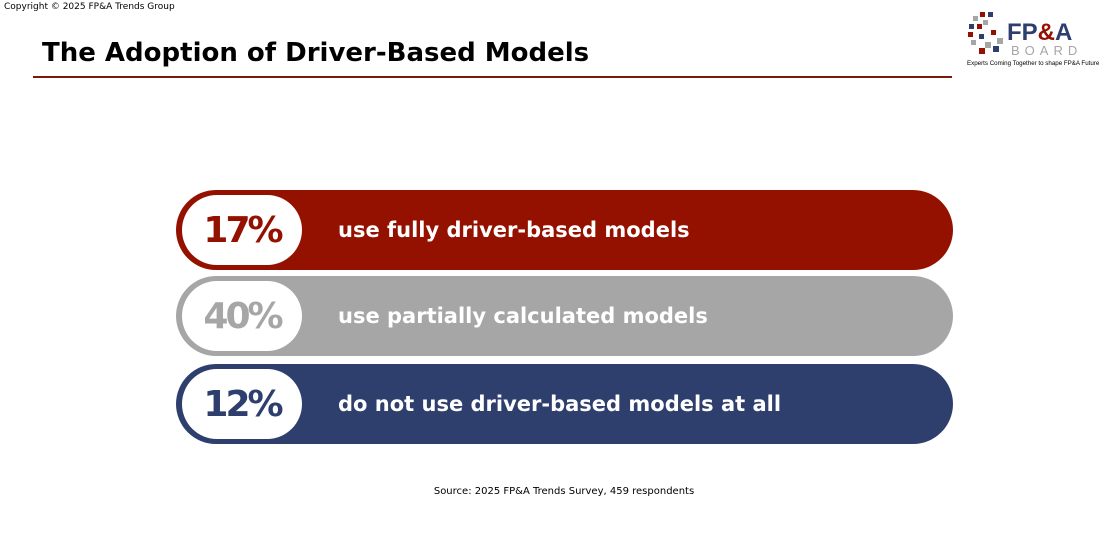  Describe the element at coordinates (316, 53) in the screenshot. I see `page-title: The Adoption of Driver-Based Models` at that location.